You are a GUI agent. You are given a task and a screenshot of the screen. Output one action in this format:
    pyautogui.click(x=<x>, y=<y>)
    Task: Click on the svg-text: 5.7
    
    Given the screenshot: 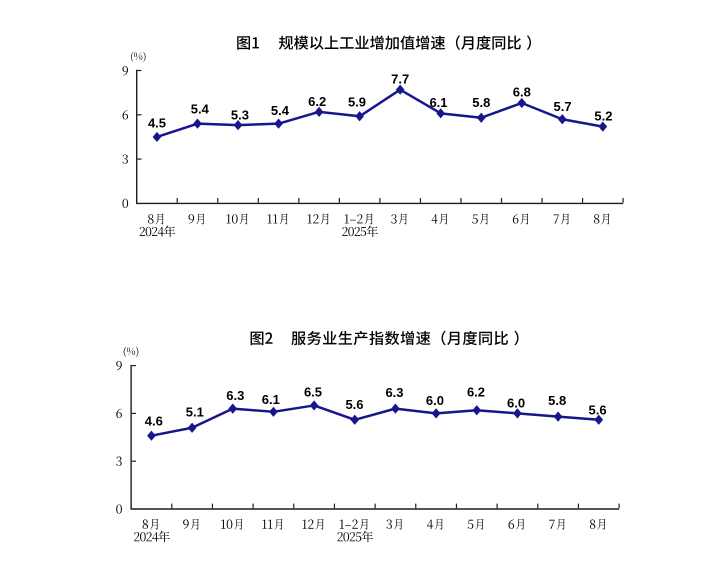 What is the action you would take?
    pyautogui.click(x=563, y=106)
    